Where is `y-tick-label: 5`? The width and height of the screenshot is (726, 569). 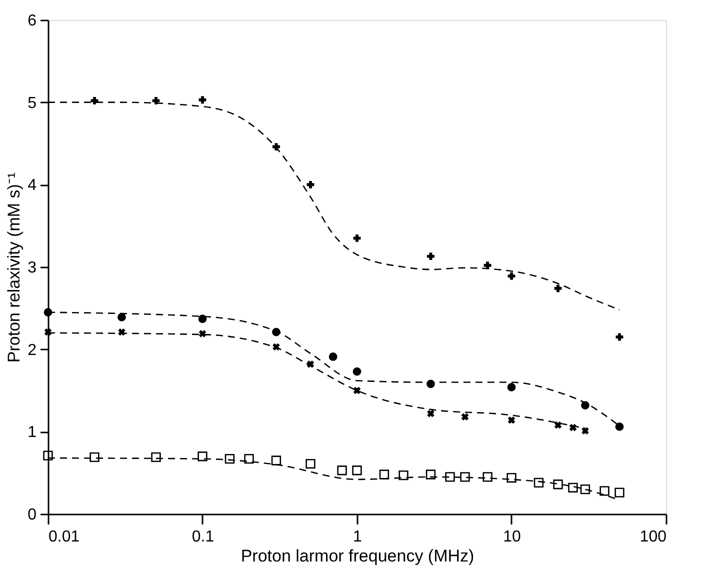
y-tick-label: 5 is located at coordinates (32, 103).